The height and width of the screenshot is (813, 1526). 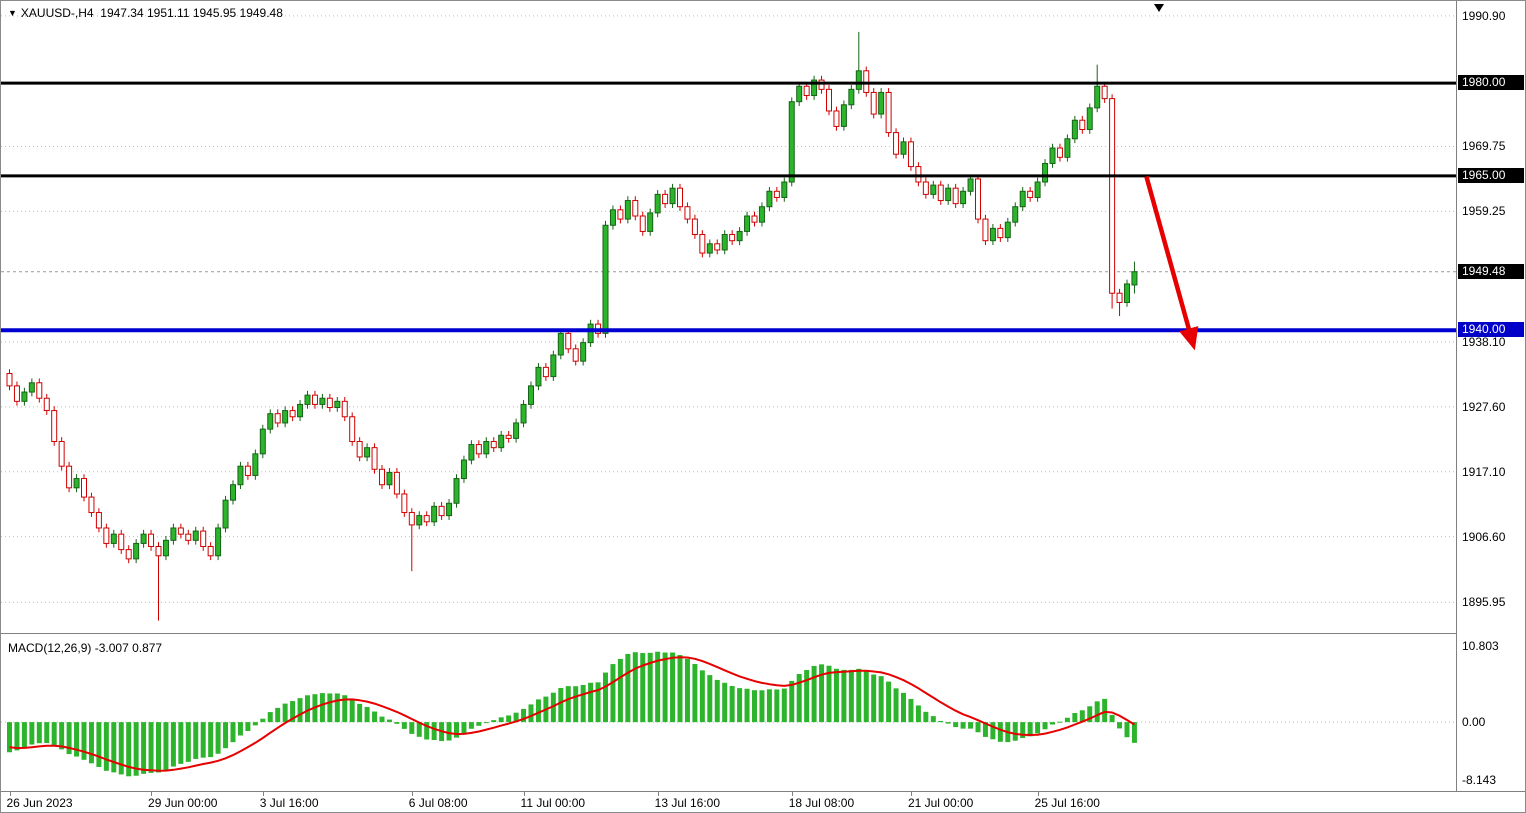 I want to click on price-tag: 1940.00, so click(x=1491, y=330).